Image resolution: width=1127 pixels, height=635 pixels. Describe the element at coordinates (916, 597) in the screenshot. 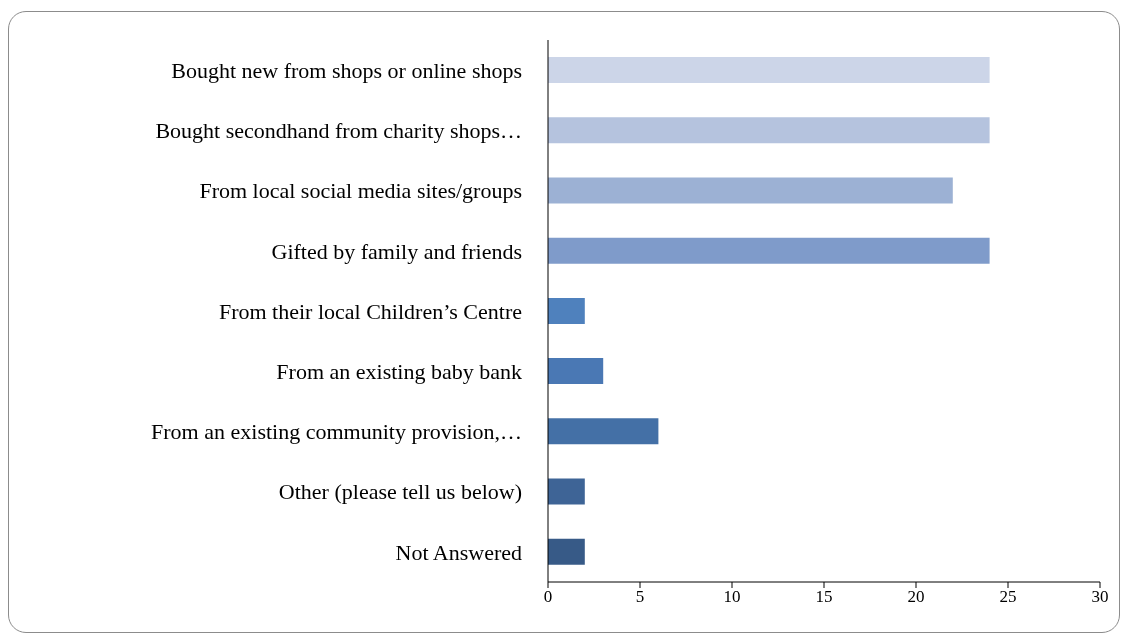

I see `x-tick-label: 20` at that location.